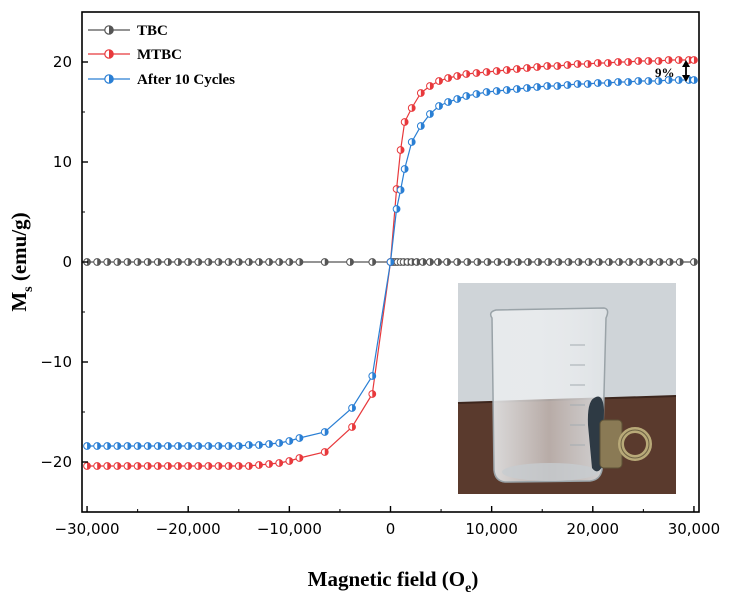  What do you see at coordinates (593, 529) in the screenshot?
I see `x-tick-label: 20,000` at bounding box center [593, 529].